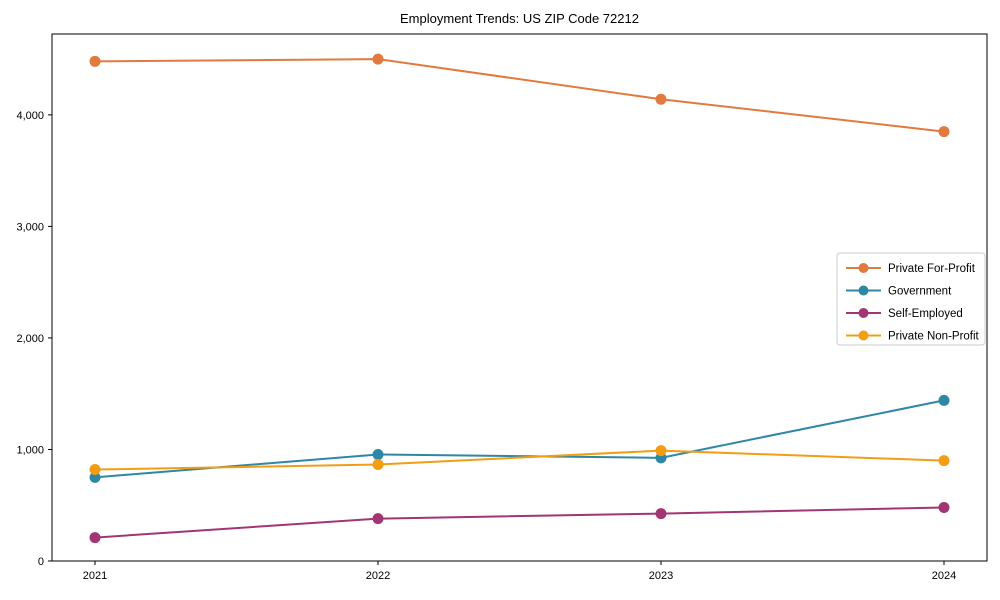 This screenshot has width=1000, height=600. Describe the element at coordinates (519, 460) in the screenshot. I see `series-line-private-non-profit` at that location.